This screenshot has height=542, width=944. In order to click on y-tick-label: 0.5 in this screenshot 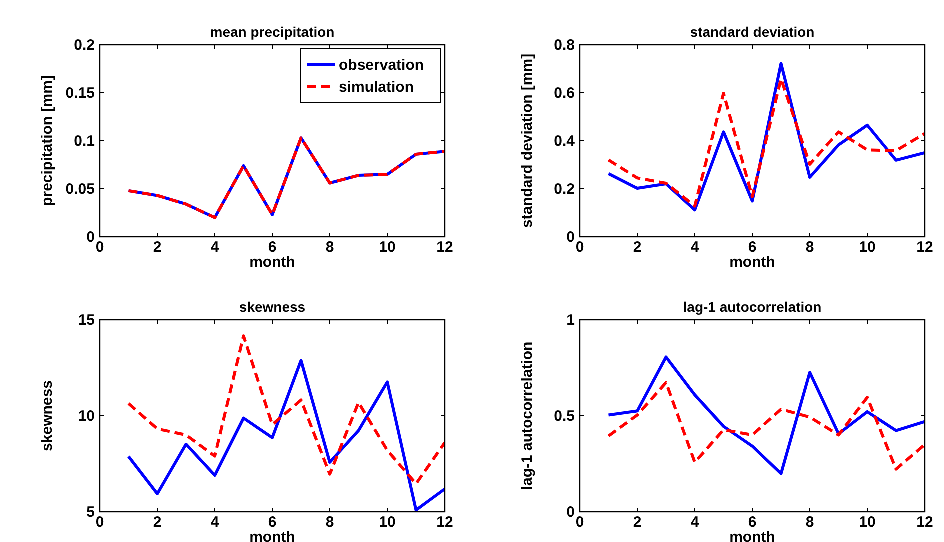, I will do `click(564, 416)`.